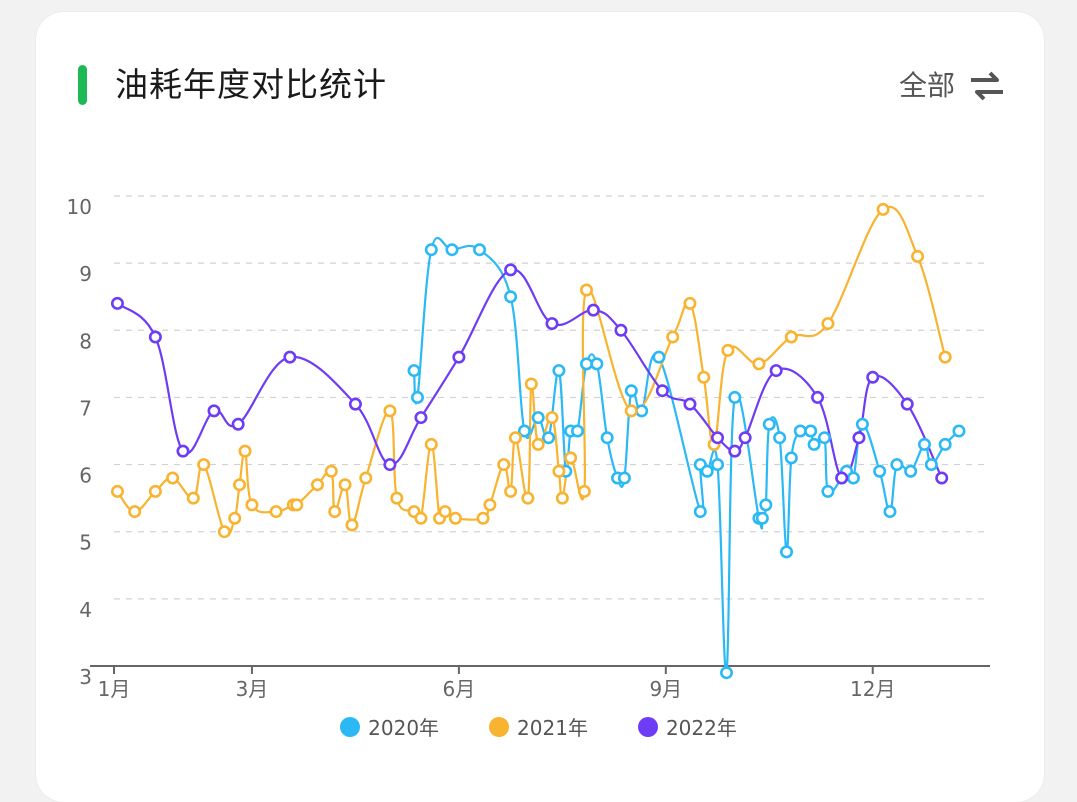 The height and width of the screenshot is (802, 1077). I want to click on legend: 2020年 2021年 2022年, so click(538, 726).